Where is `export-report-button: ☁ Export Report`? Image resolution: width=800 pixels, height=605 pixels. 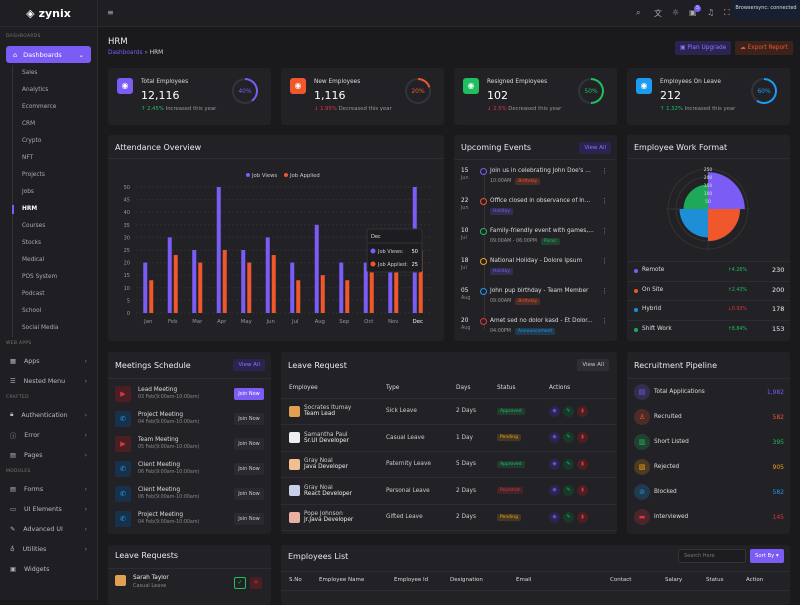 export-report-button: ☁ Export Report is located at coordinates (764, 48).